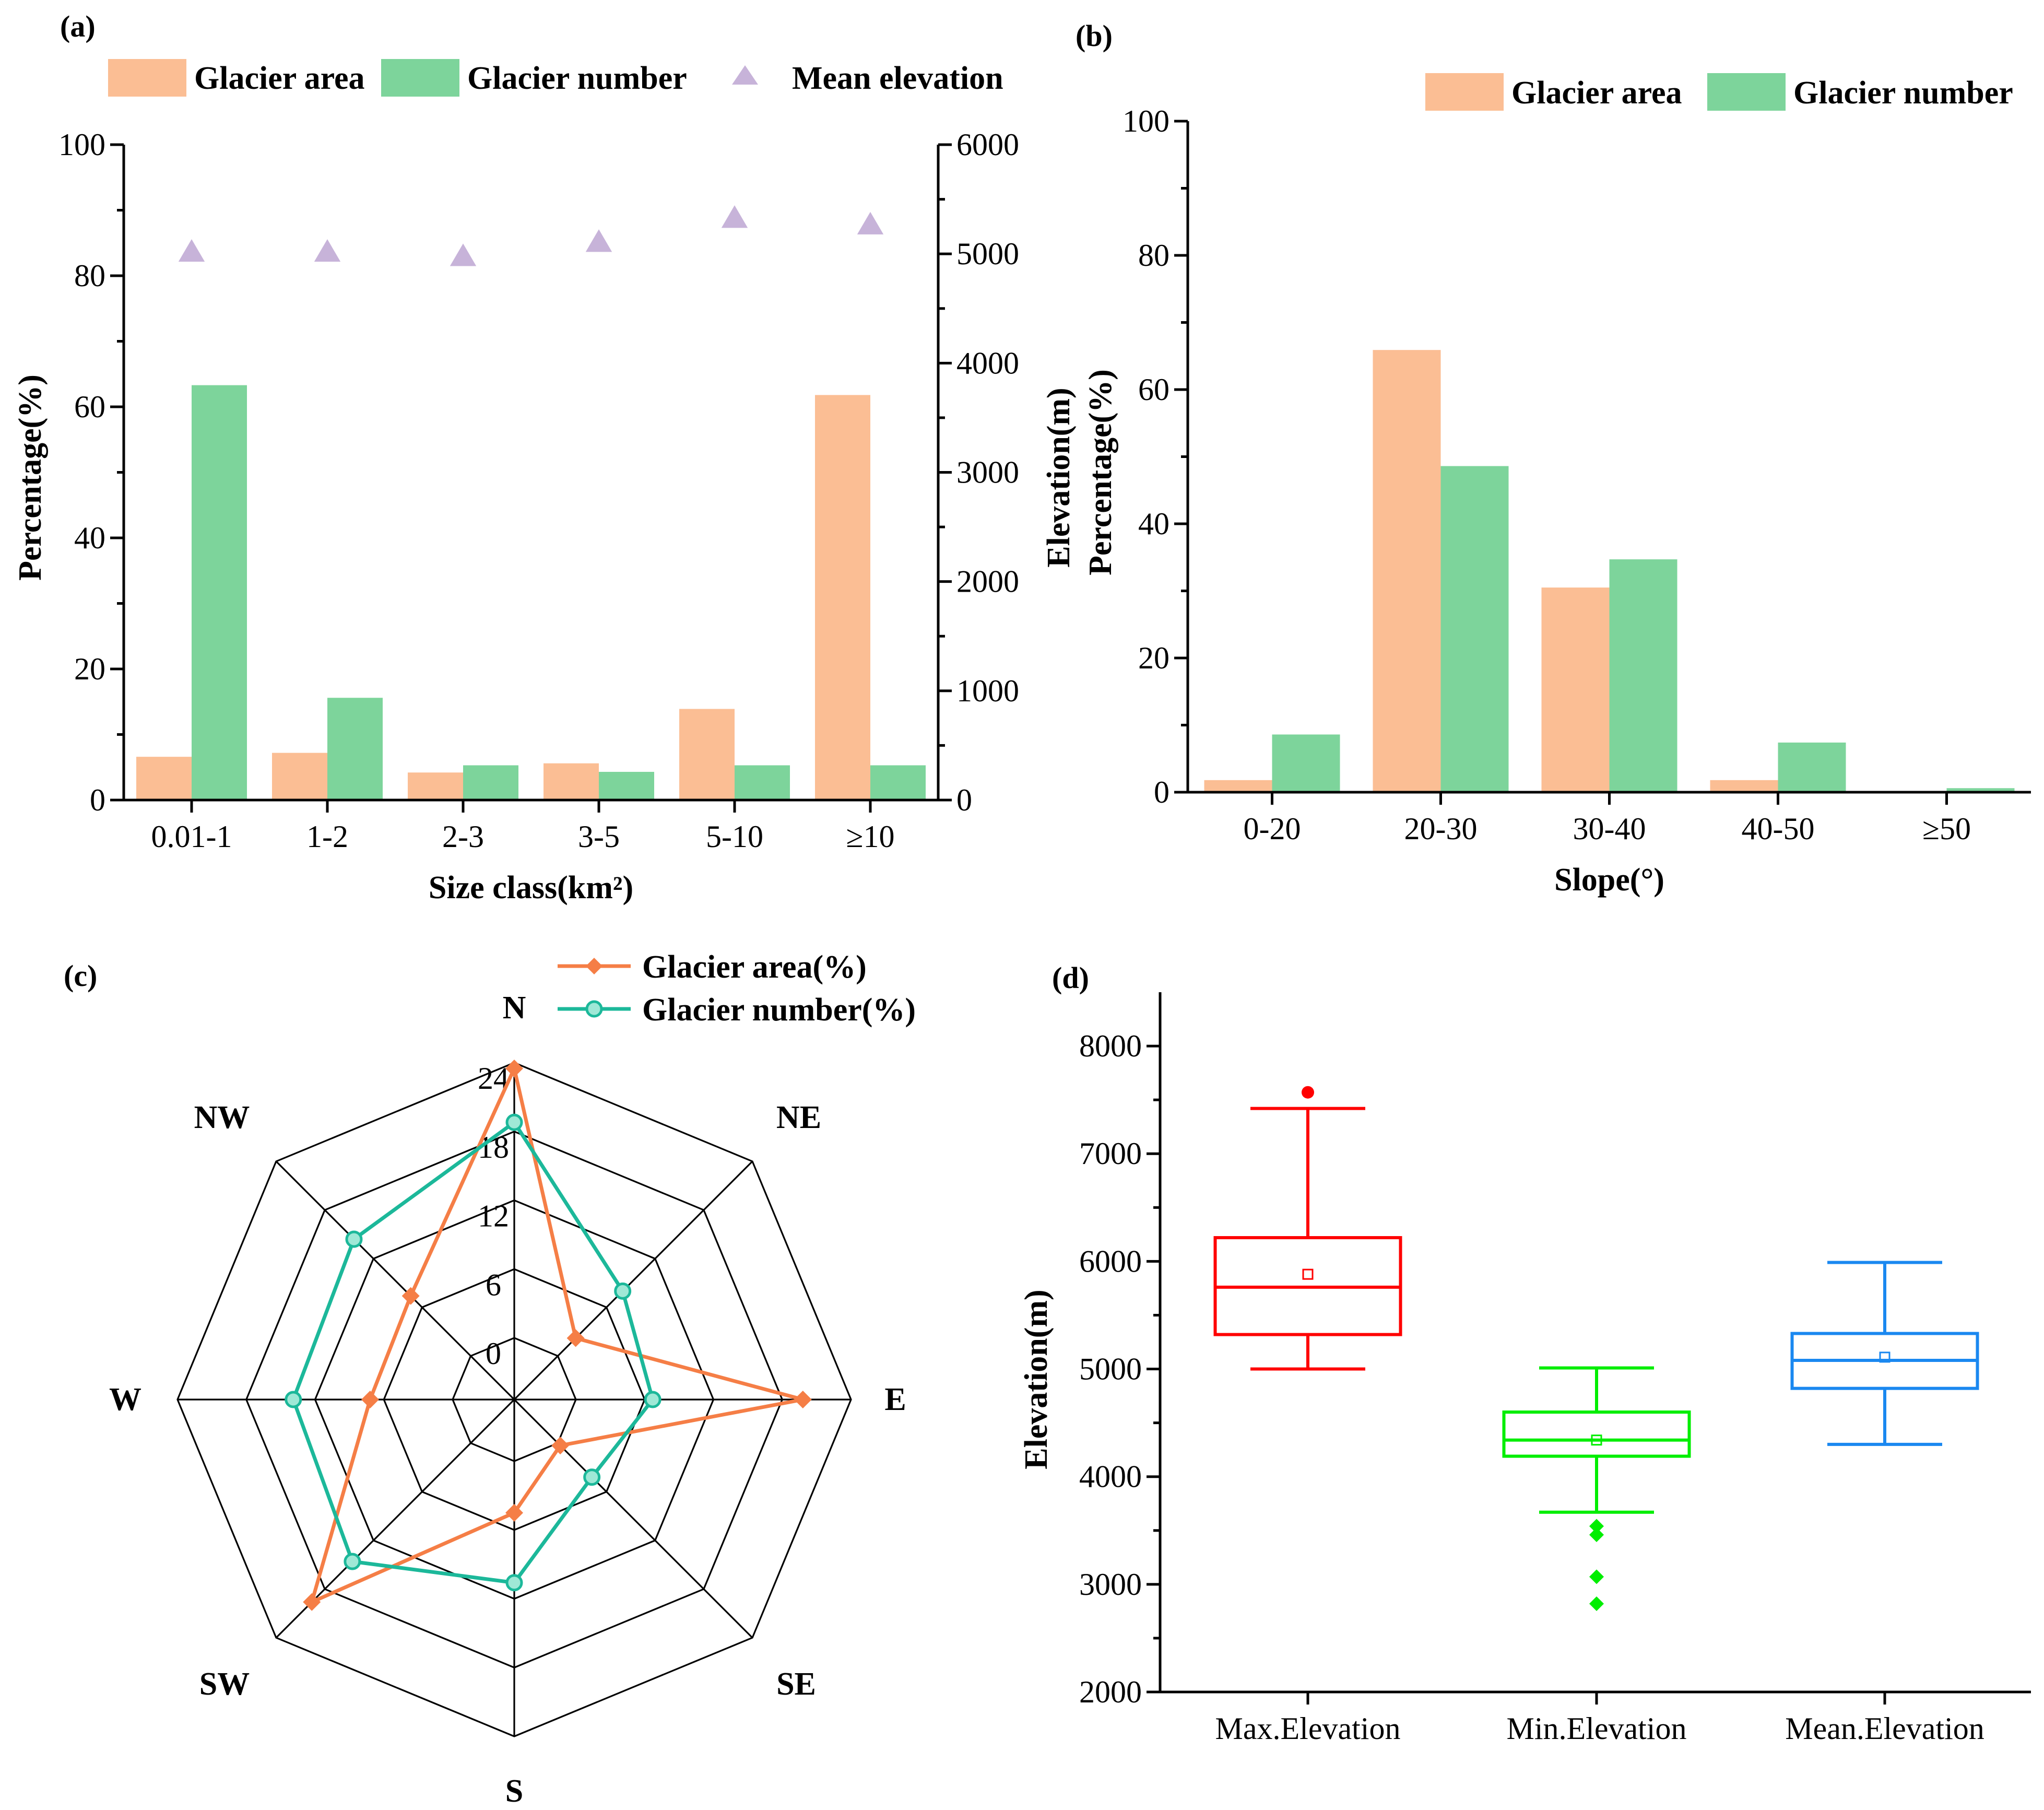 The image size is (2044, 1810). I want to click on legend-marker-number, so click(594, 1009).